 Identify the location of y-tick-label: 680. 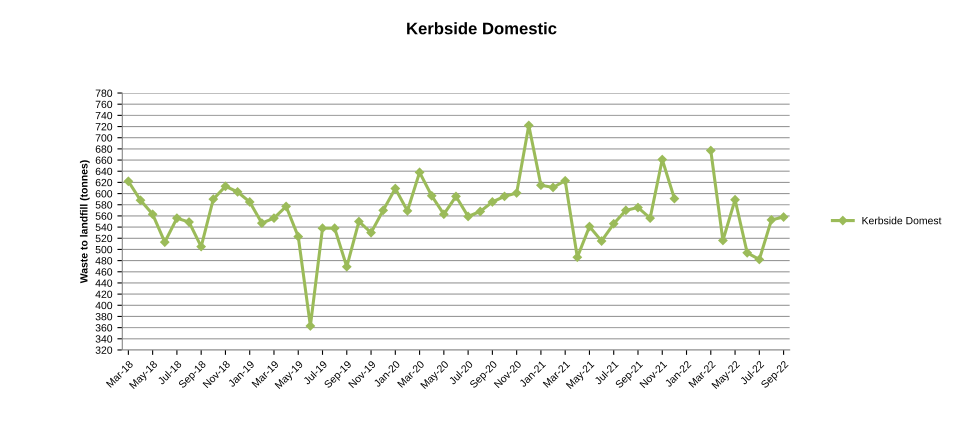
(104, 149).